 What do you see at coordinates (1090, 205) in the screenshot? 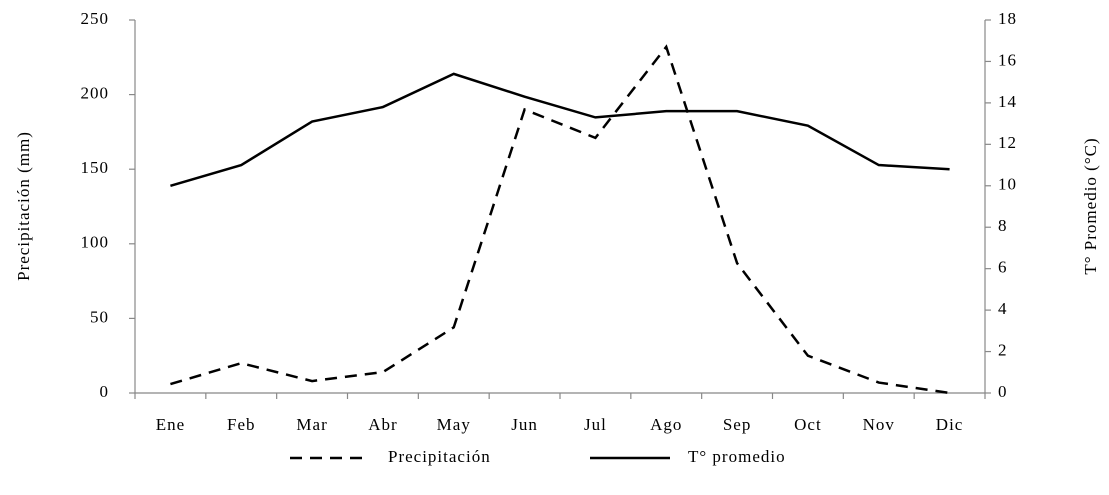
I see `y2-axis-label: T° Promedio (°C)` at bounding box center [1090, 205].